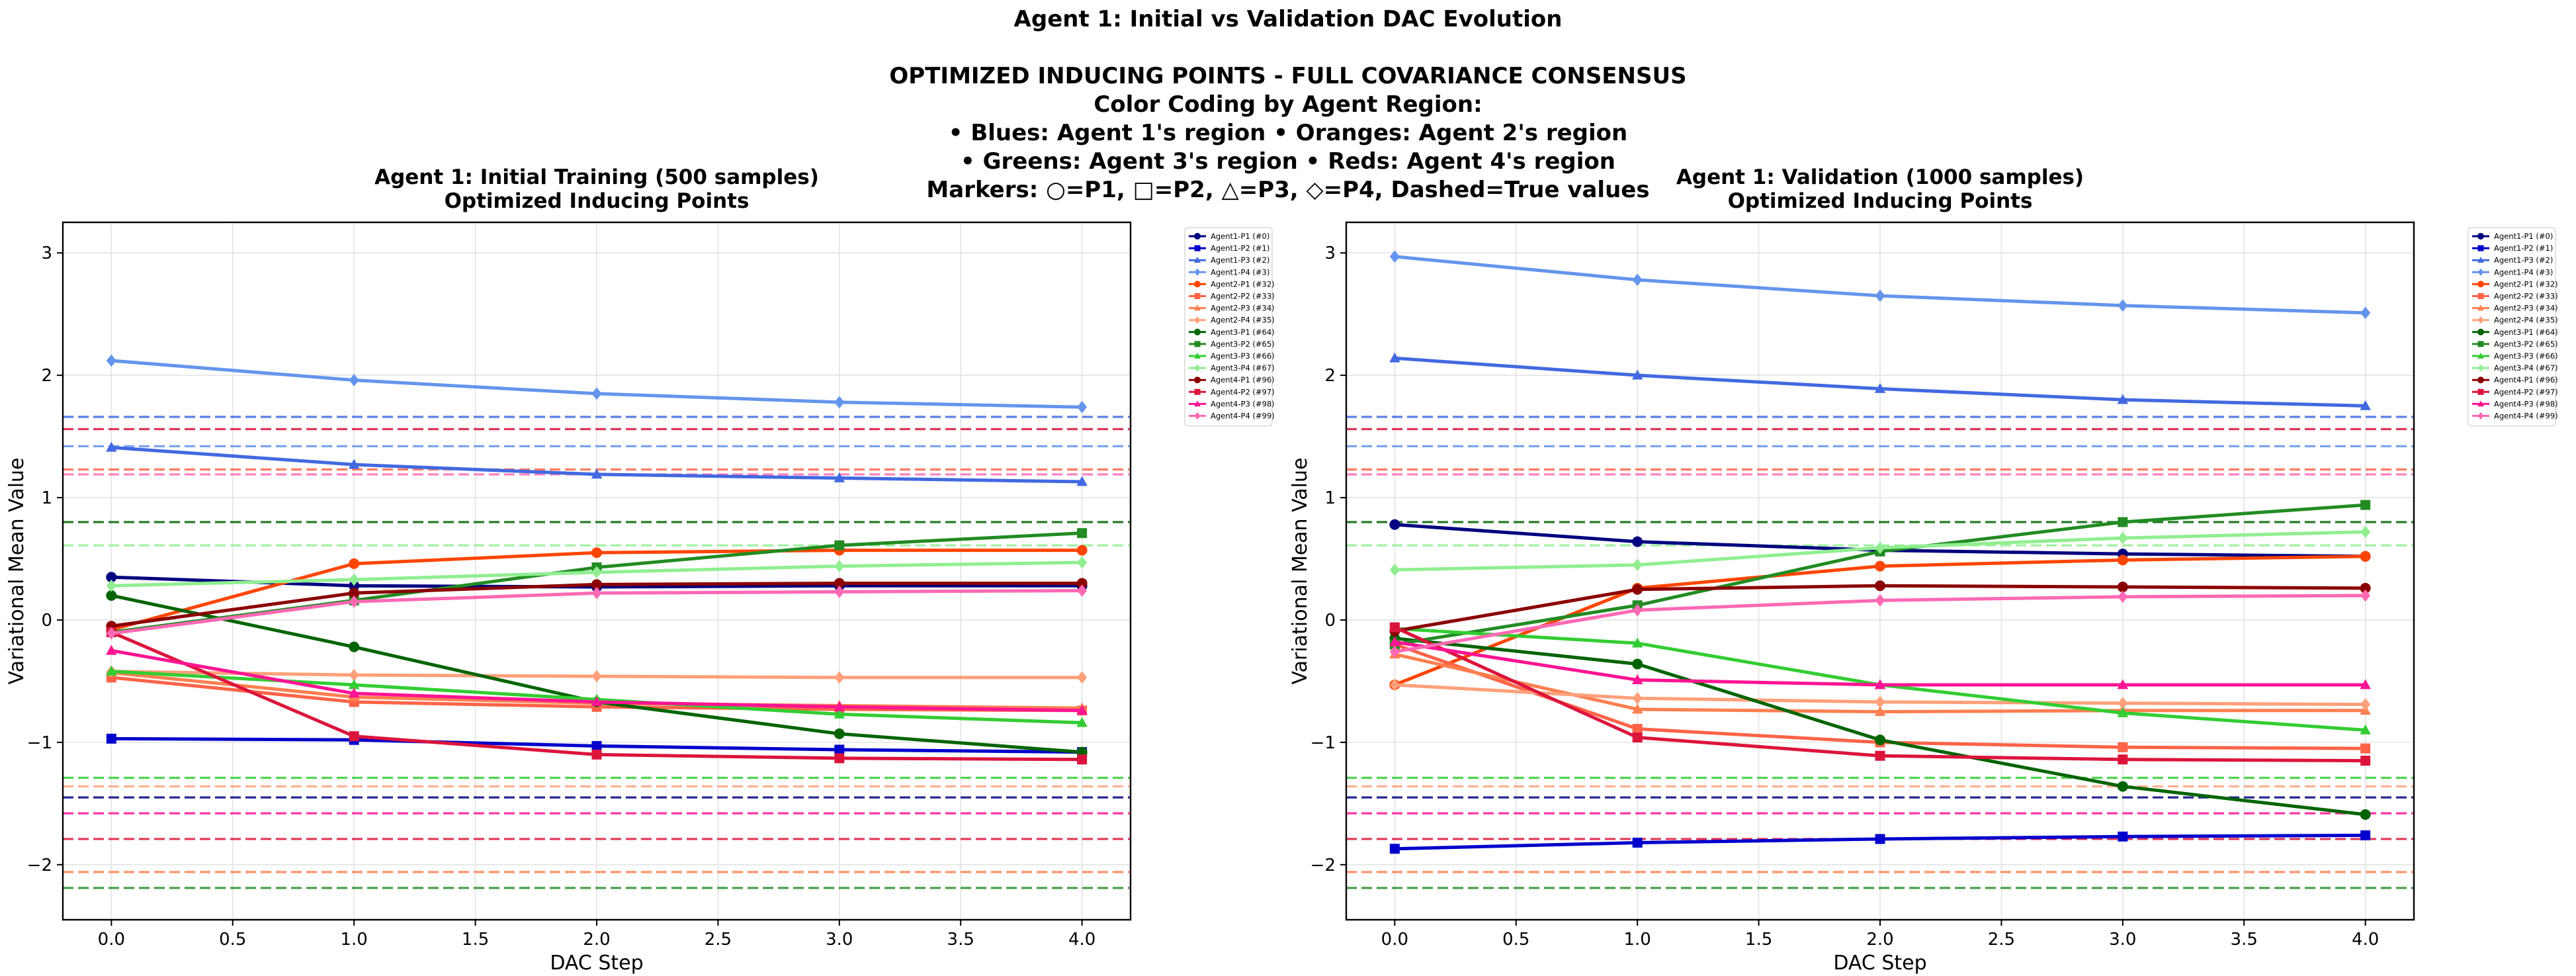 The width and height of the screenshot is (2576, 976). What do you see at coordinates (2523, 248) in the screenshot?
I see `legend-label: Agent1-P2 (#1)` at bounding box center [2523, 248].